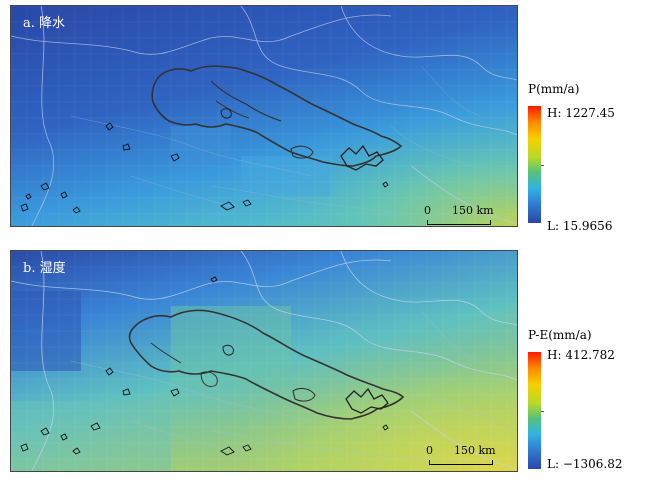 This screenshot has height=485, width=650. I want to click on legend-title: P-E(mm/a), so click(560, 335).